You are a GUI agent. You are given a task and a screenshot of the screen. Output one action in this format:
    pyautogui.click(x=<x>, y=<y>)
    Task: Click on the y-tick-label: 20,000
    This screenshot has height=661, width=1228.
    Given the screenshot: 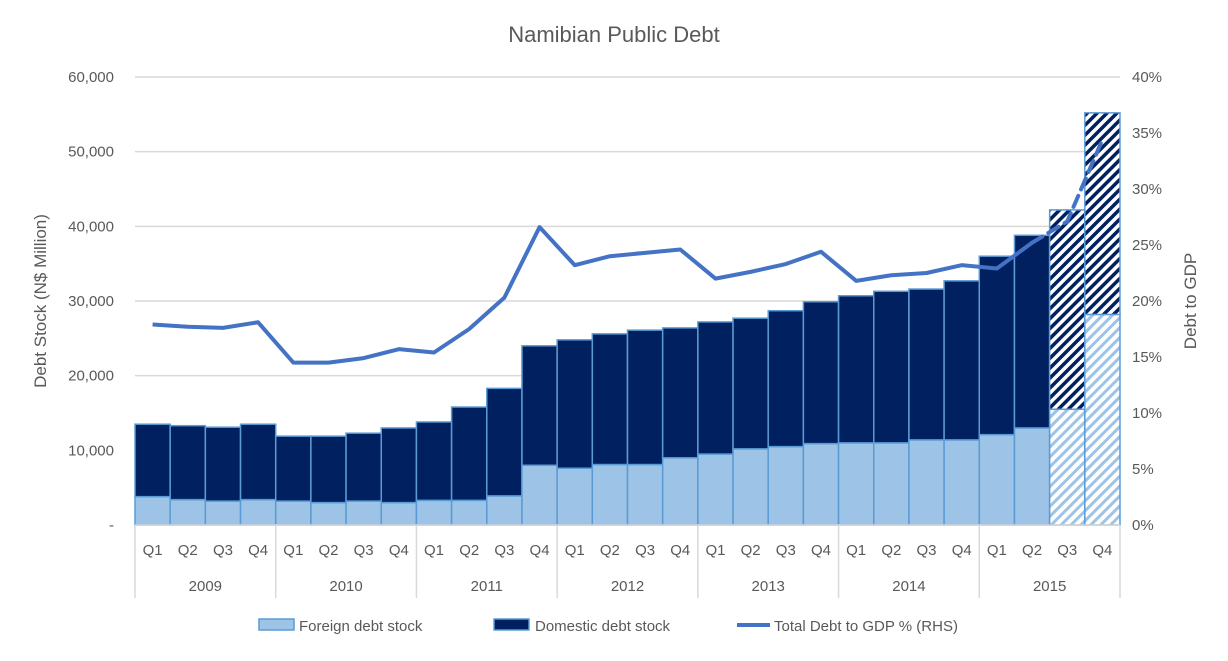 What is the action you would take?
    pyautogui.click(x=91, y=376)
    